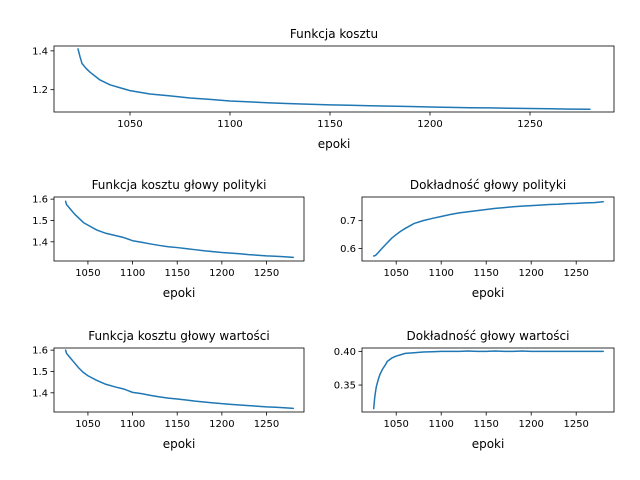 This screenshot has width=640, height=480. Describe the element at coordinates (488, 336) in the screenshot. I see `chart-title: Dokładność głowy wartości` at that location.